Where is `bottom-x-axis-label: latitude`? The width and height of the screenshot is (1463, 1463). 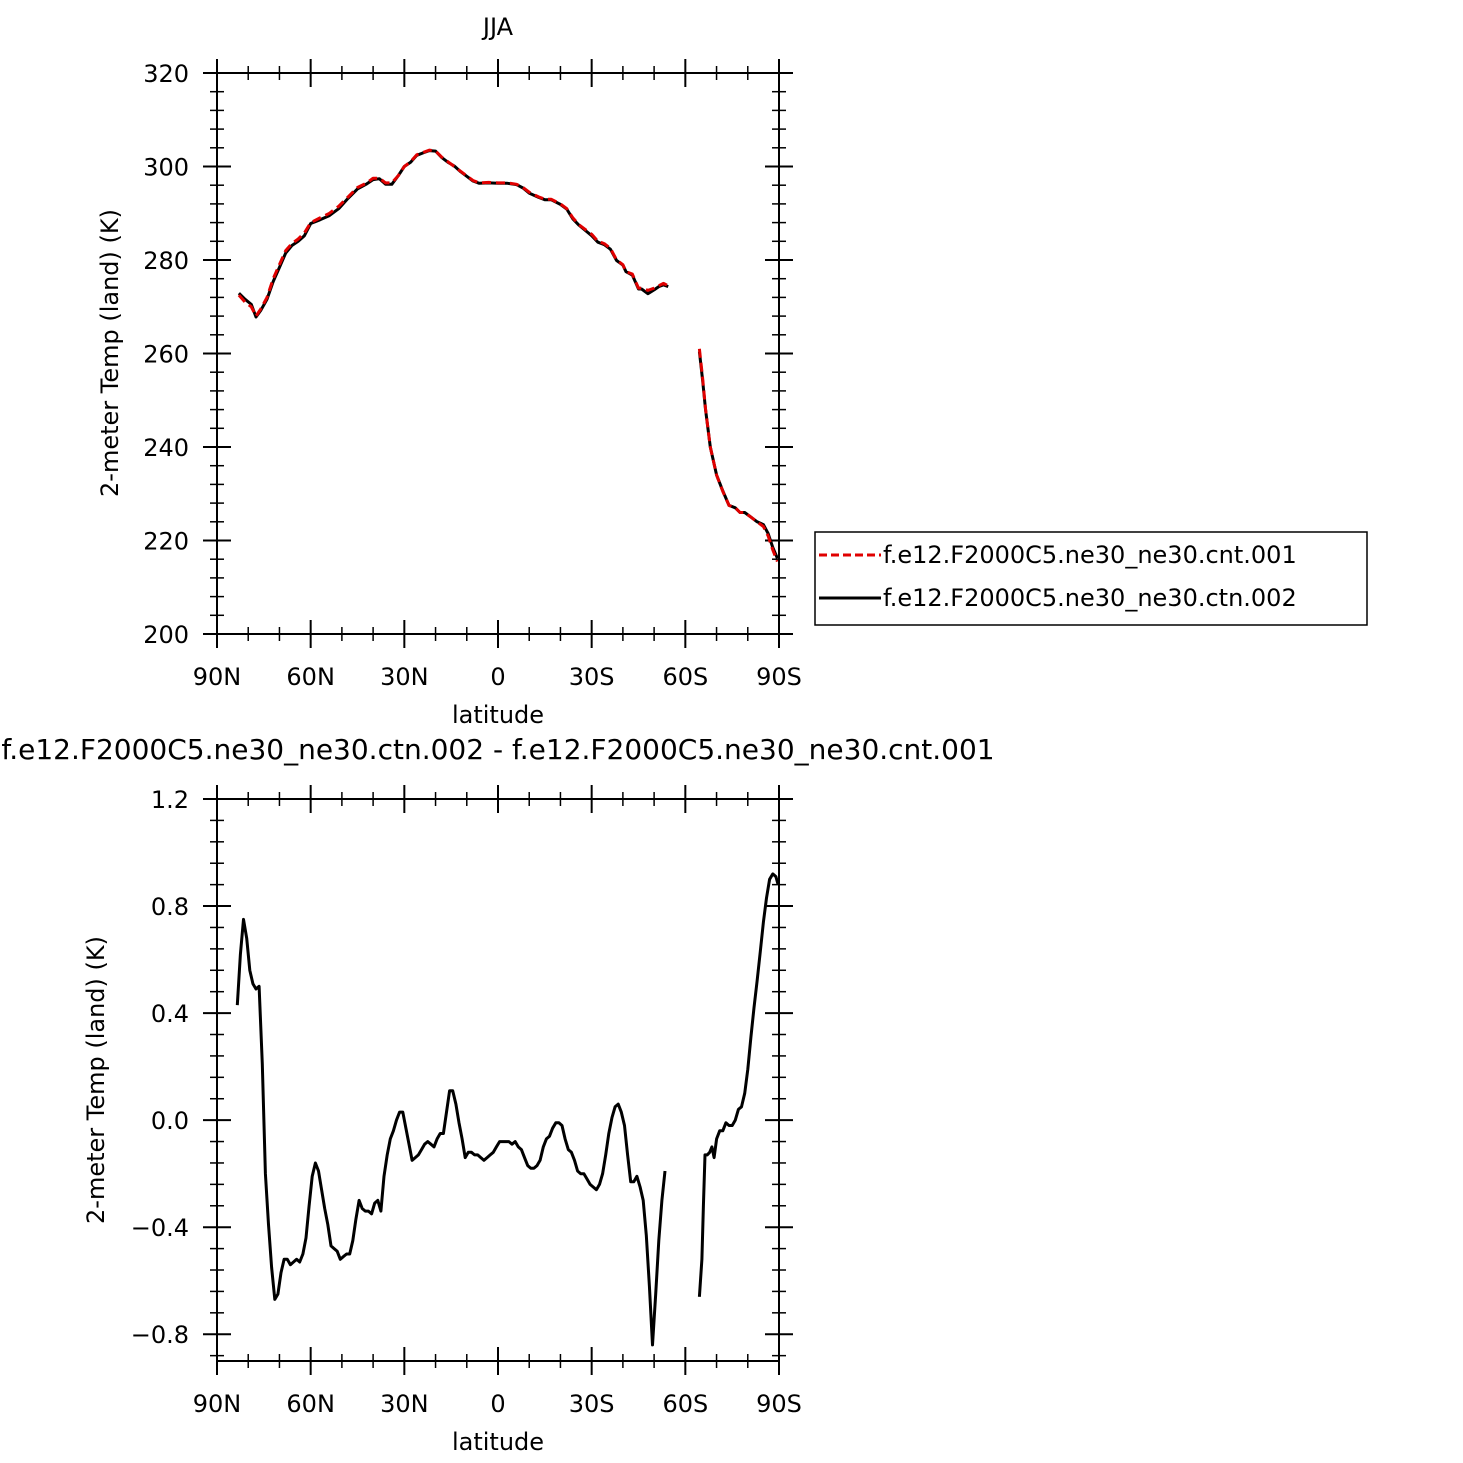
bottom-x-axis-label: latitude is located at coordinates (498, 1442).